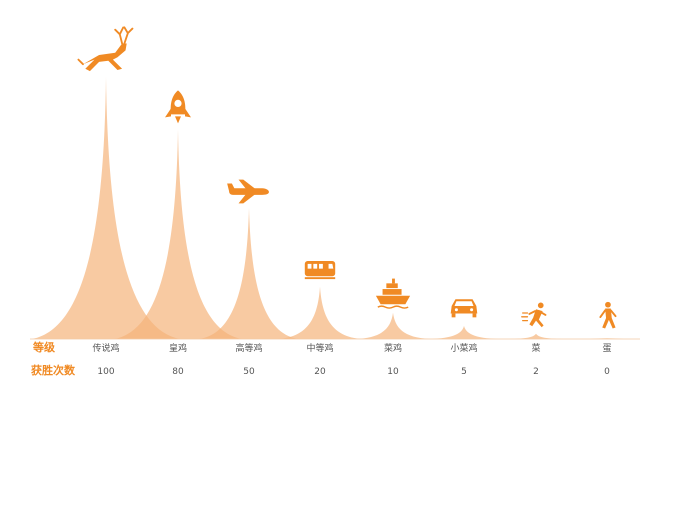 The image size is (700, 518). Describe the element at coordinates (533, 315) in the screenshot. I see `runner-icon` at that location.